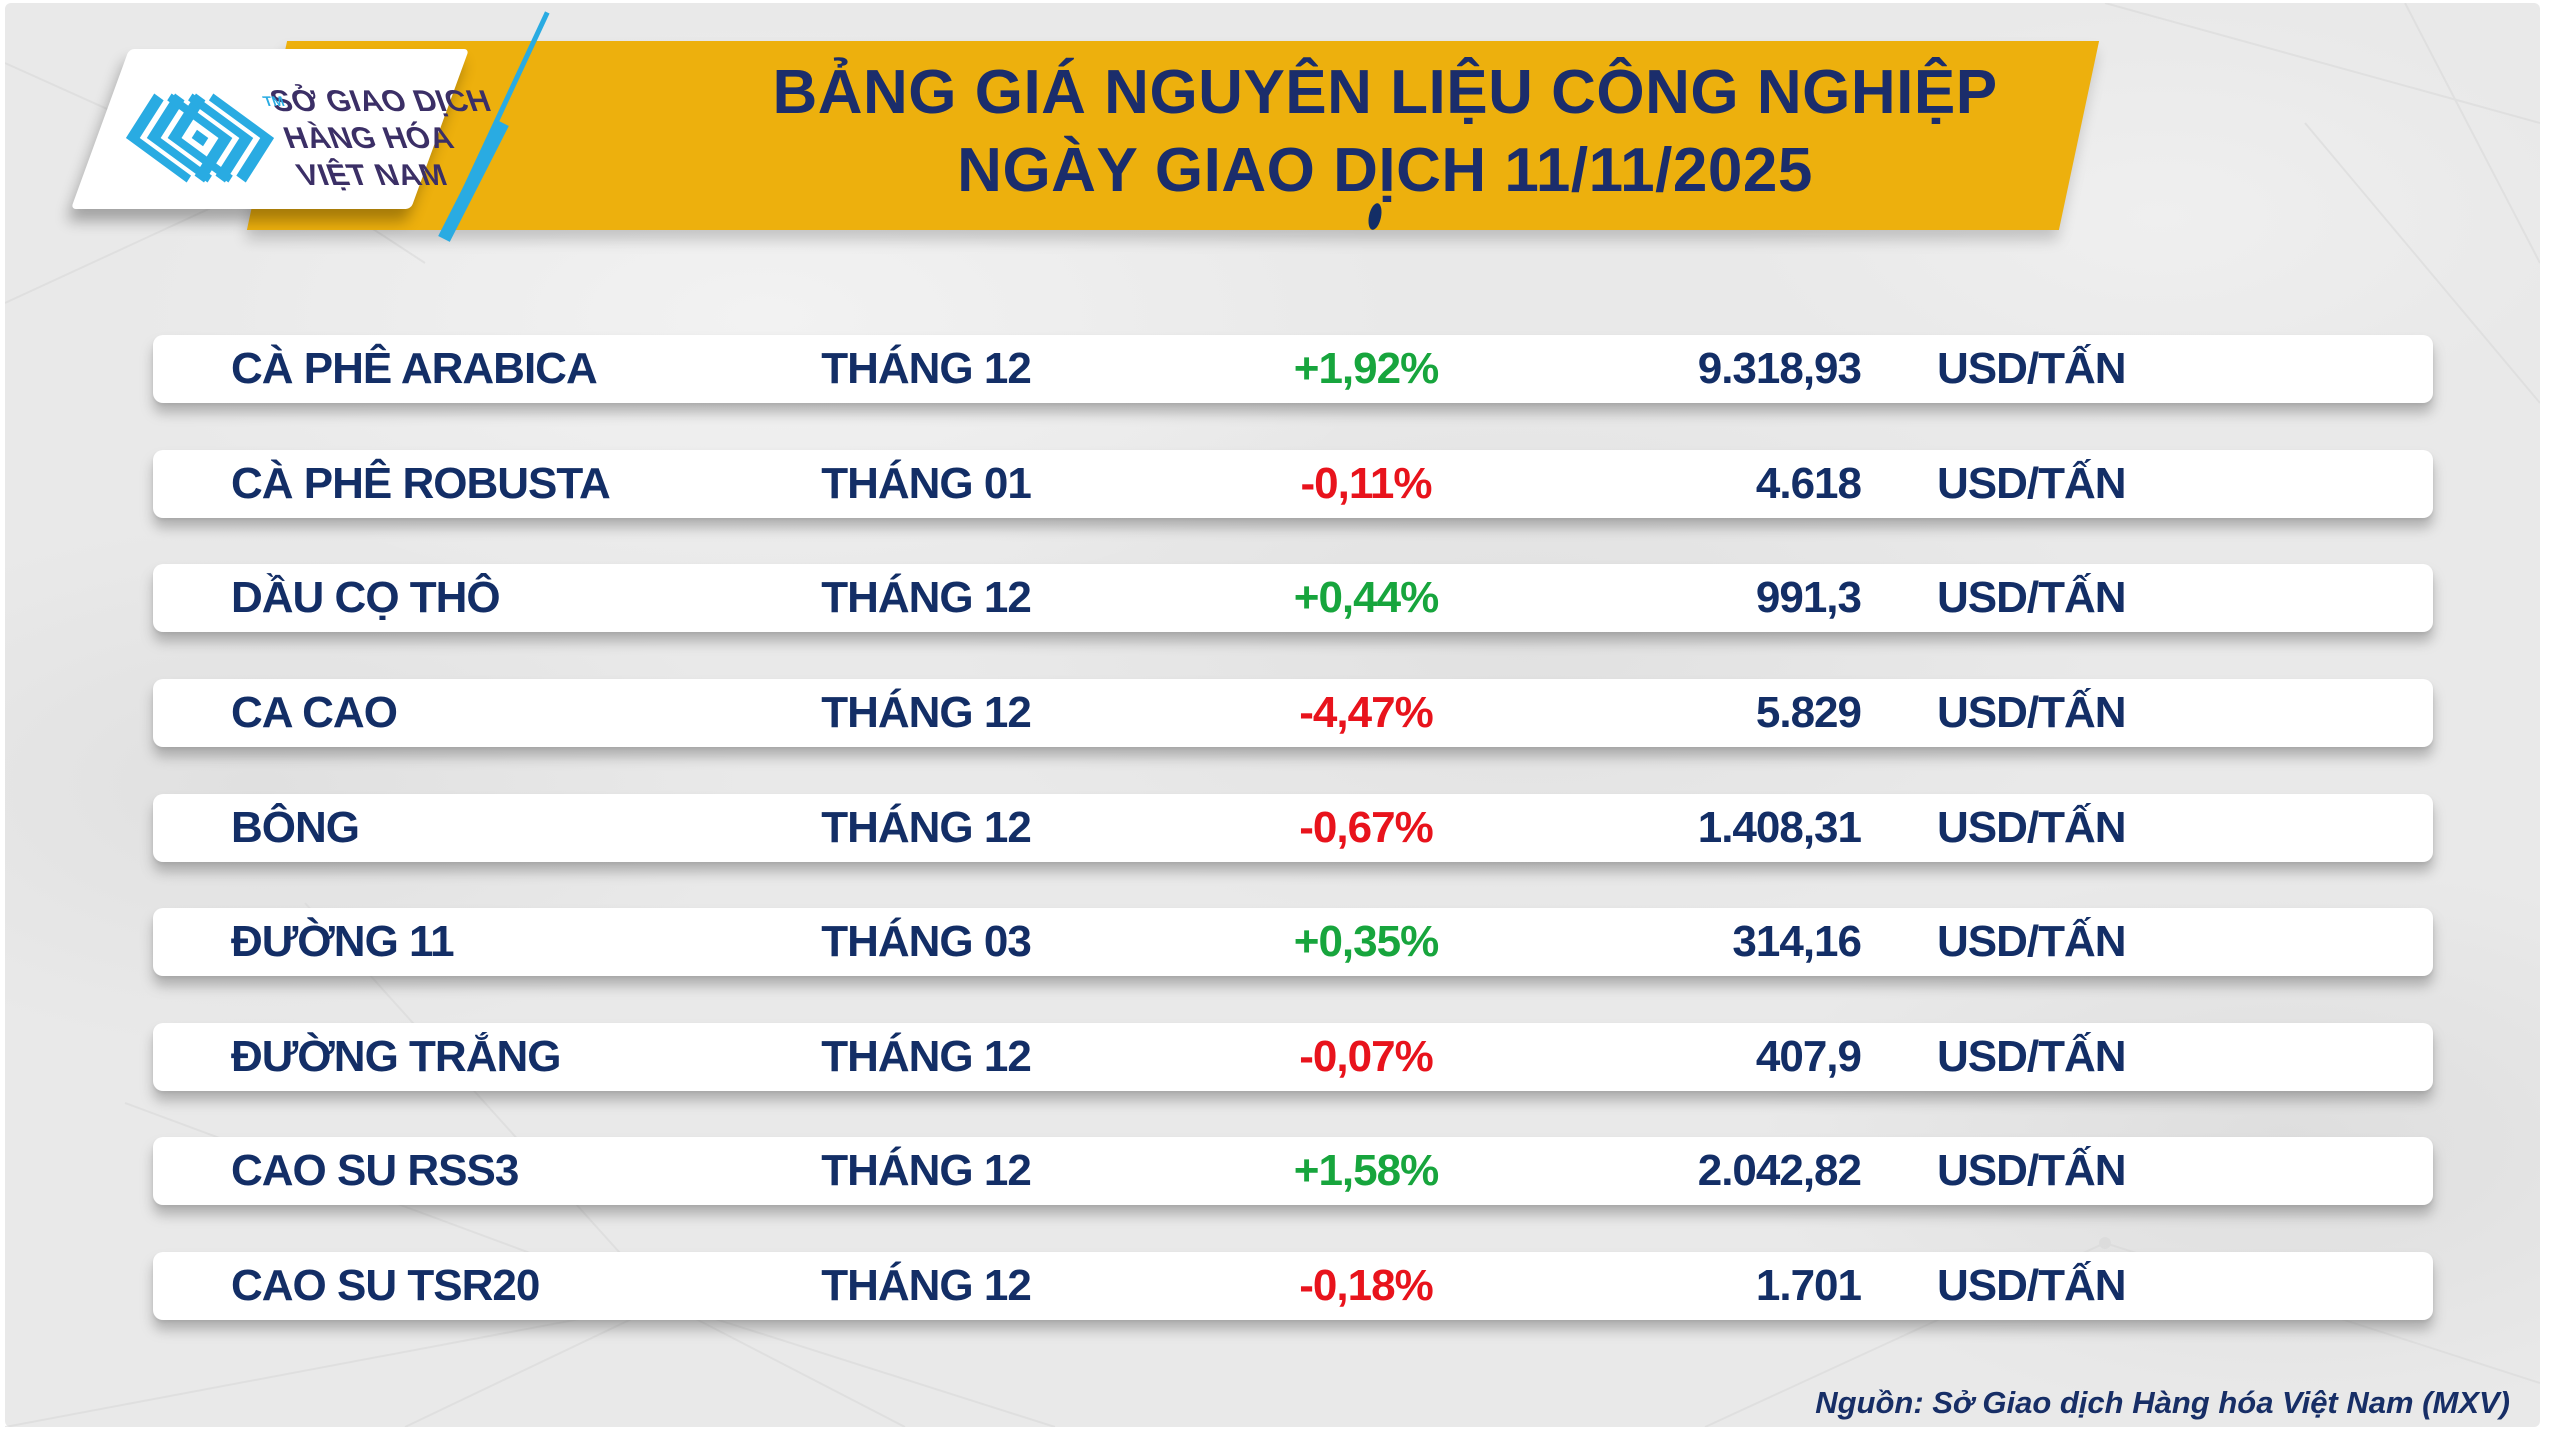 This screenshot has height=1439, width=2559. I want to click on commodity-name: DẦU CỌ THÔ, so click(366, 597).